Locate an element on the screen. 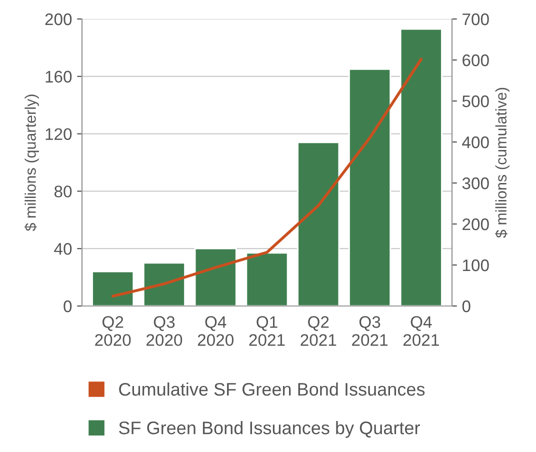  x-tick-label: Q2 2020 is located at coordinates (113, 331).